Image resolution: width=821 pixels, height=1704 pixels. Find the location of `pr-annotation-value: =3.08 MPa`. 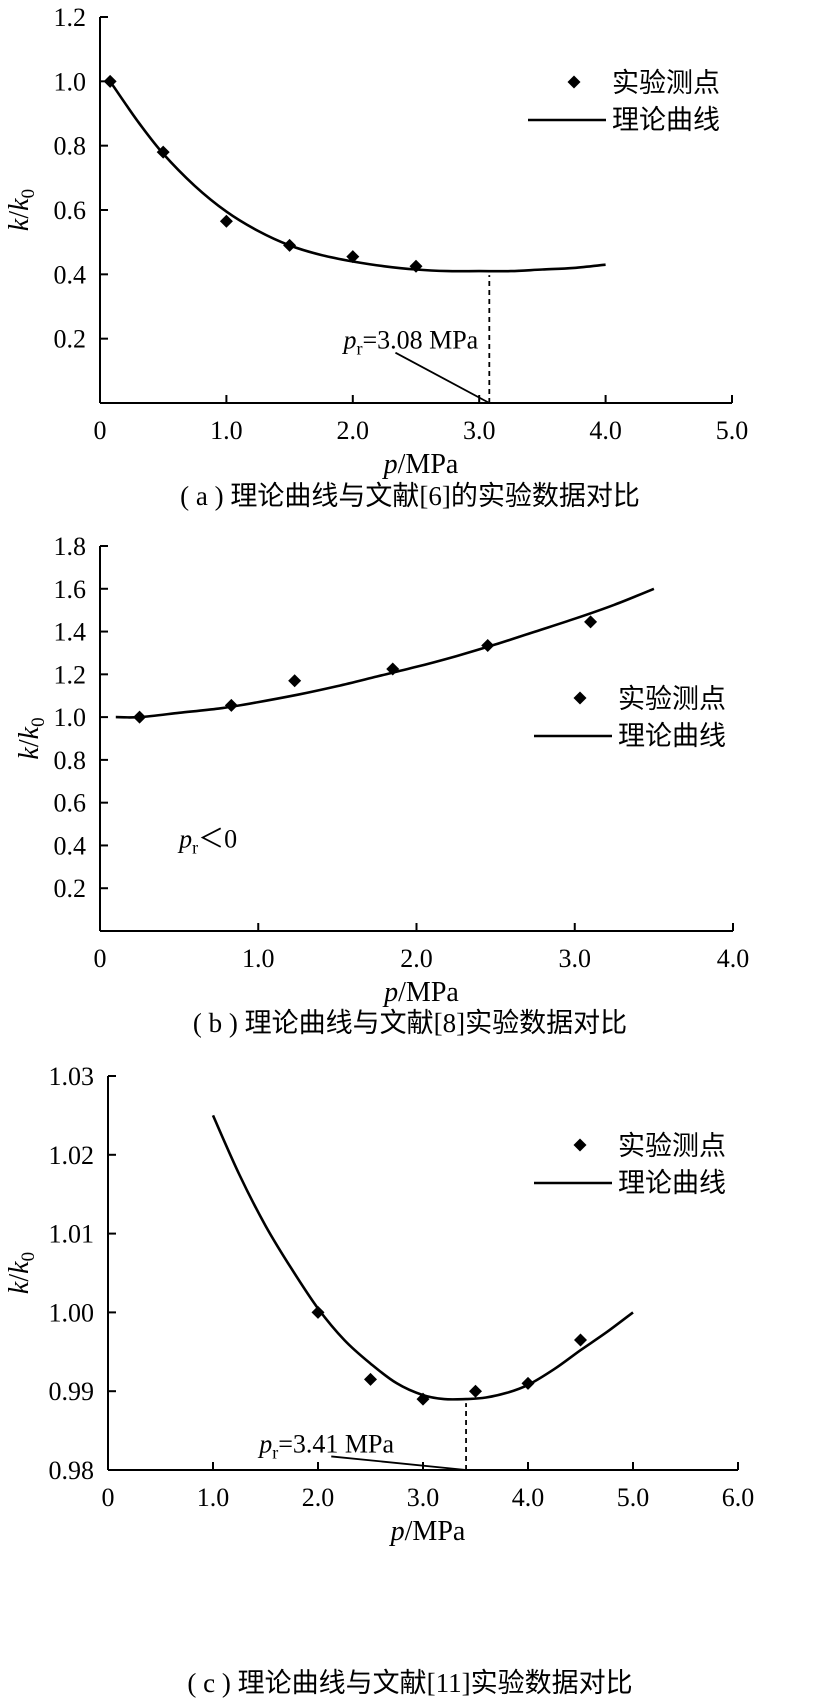

pr-annotation-value: =3.08 MPa is located at coordinates (420, 340).